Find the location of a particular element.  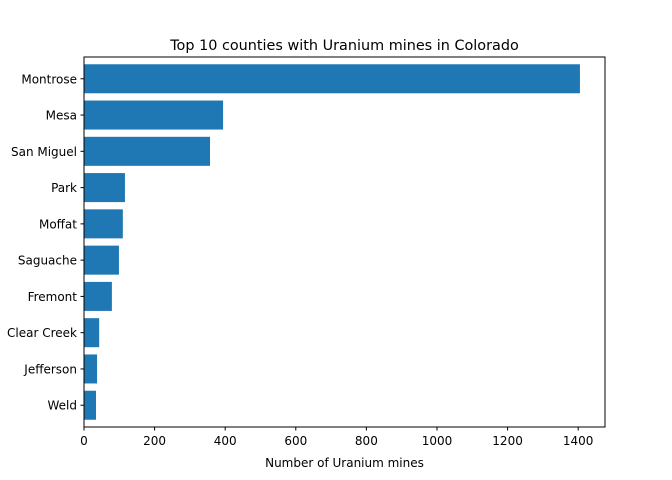

y-tick-label: Saguache is located at coordinates (47, 261).